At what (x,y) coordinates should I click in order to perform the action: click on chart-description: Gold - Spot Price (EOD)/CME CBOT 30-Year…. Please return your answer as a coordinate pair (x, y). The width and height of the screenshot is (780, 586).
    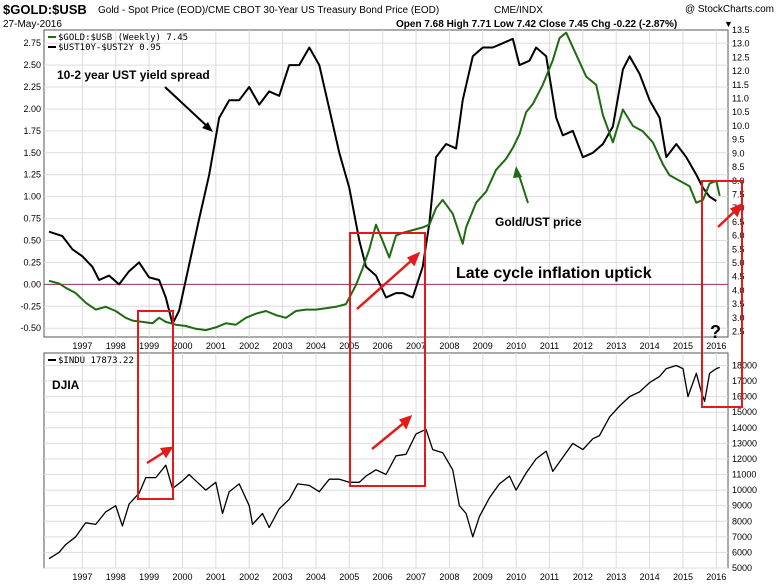
    Looking at the image, I should click on (268, 10).